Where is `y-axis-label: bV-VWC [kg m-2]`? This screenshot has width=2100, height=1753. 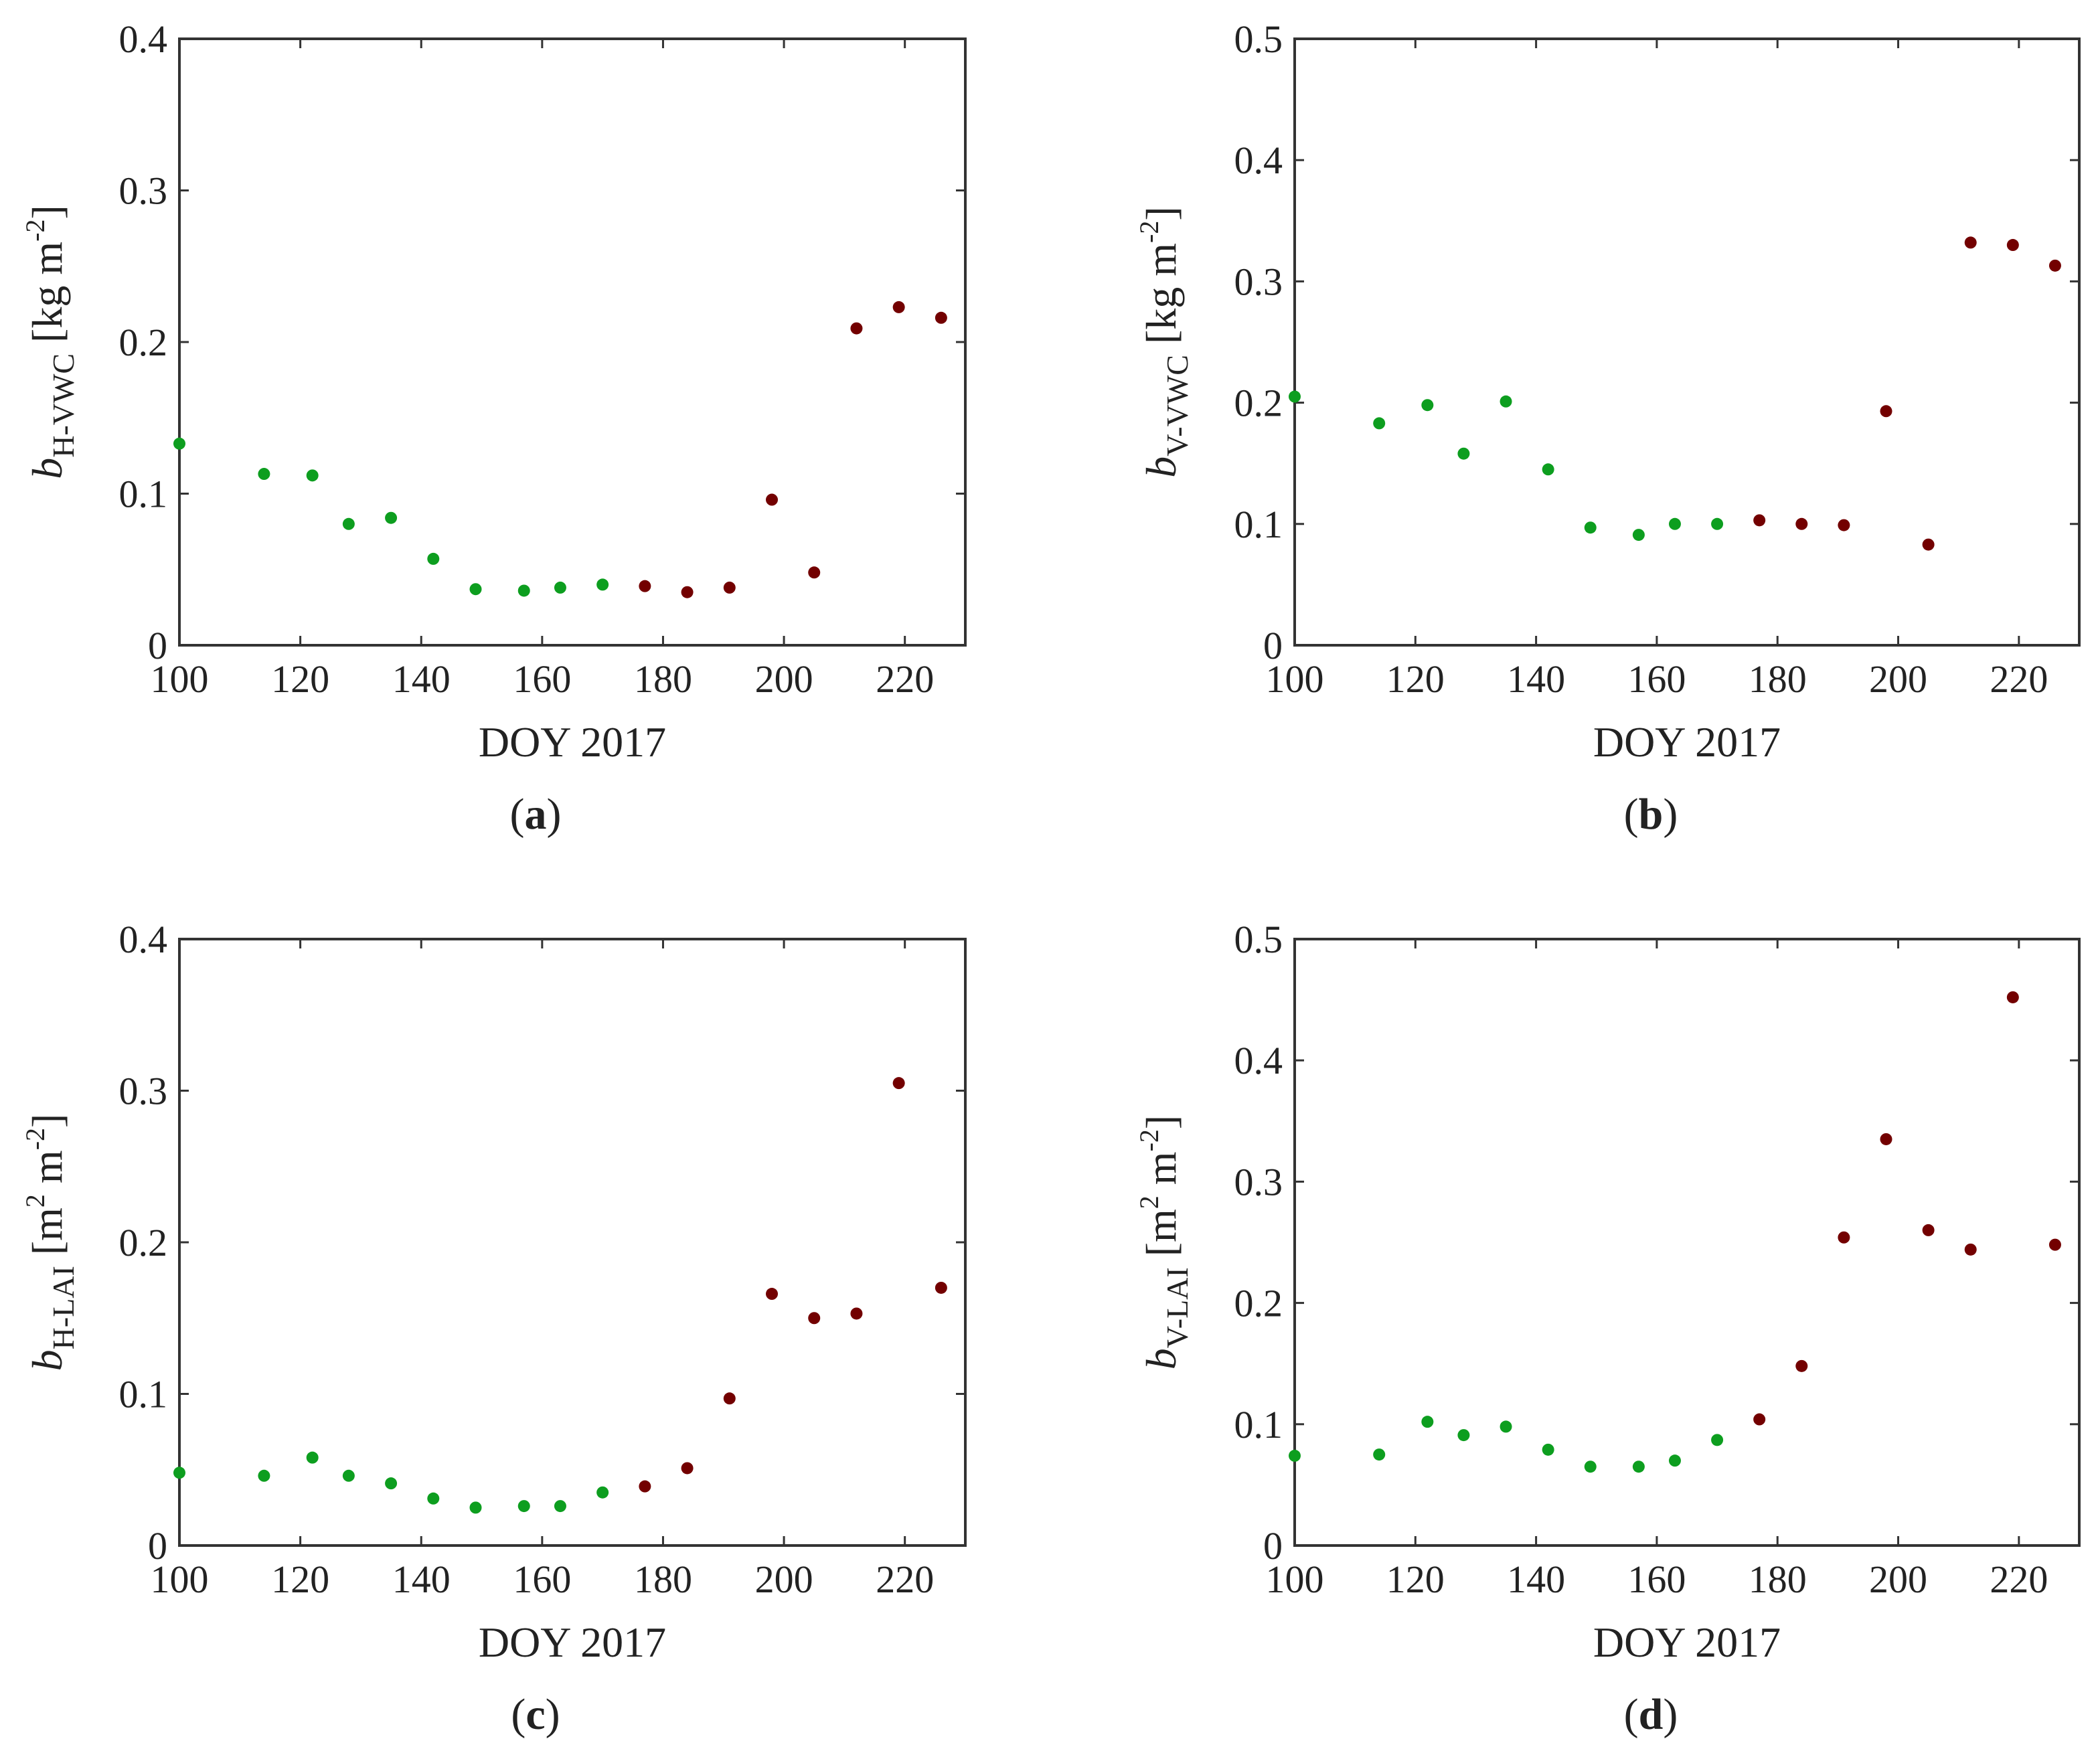
y-axis-label: bV-VWC [kg m-2] is located at coordinates (1164, 341).